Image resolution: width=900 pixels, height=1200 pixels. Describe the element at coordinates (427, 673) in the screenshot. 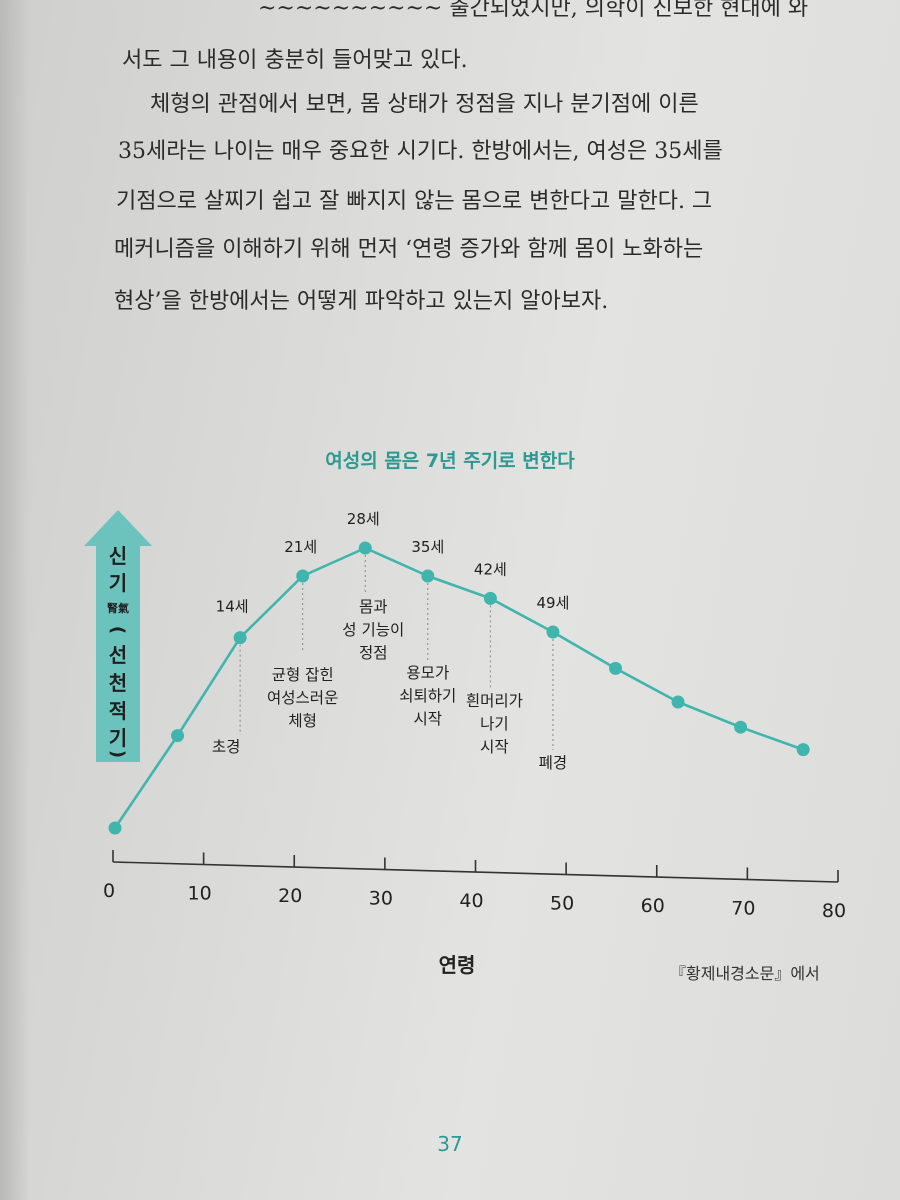

I see `annotation-line: 용모가` at that location.